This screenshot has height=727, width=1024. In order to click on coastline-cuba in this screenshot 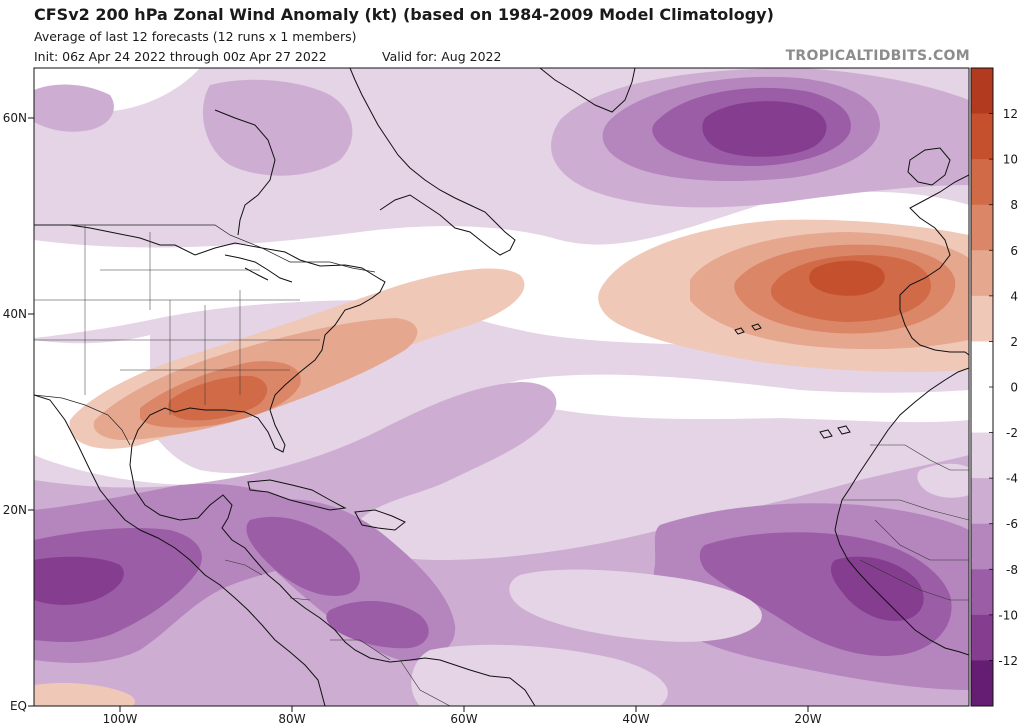, I will do `click(297, 495)`.